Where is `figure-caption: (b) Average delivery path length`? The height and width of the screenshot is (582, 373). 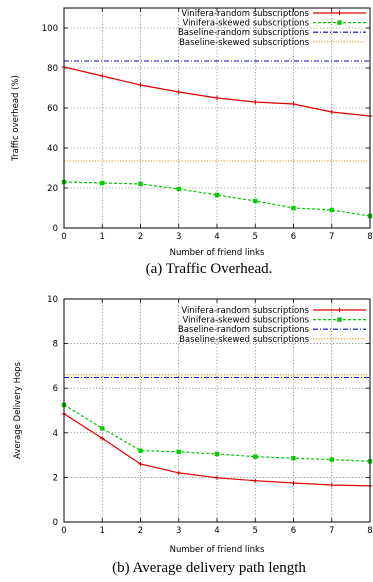 figure-caption: (b) Average delivery path length is located at coordinates (209, 568).